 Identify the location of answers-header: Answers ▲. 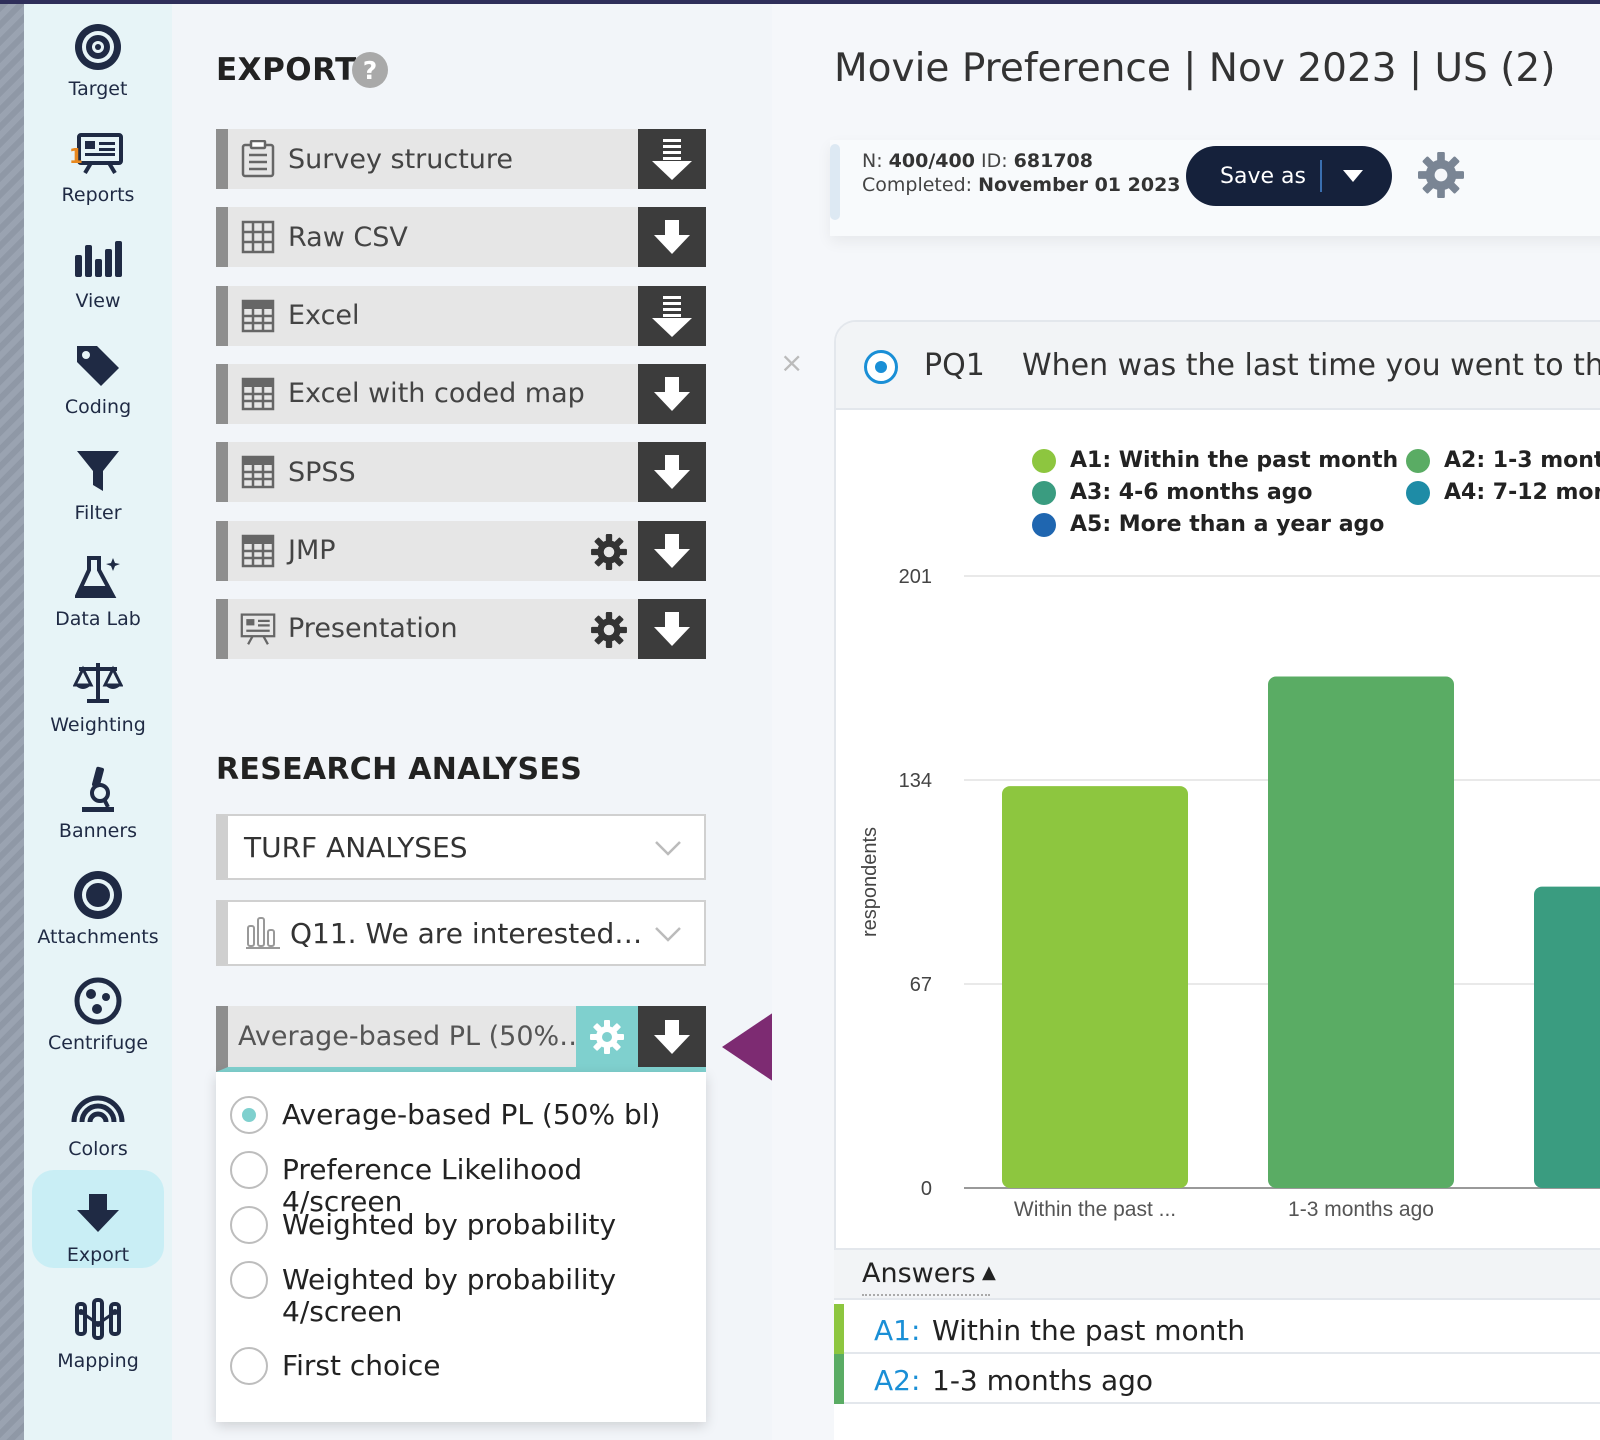
(1217, 1275).